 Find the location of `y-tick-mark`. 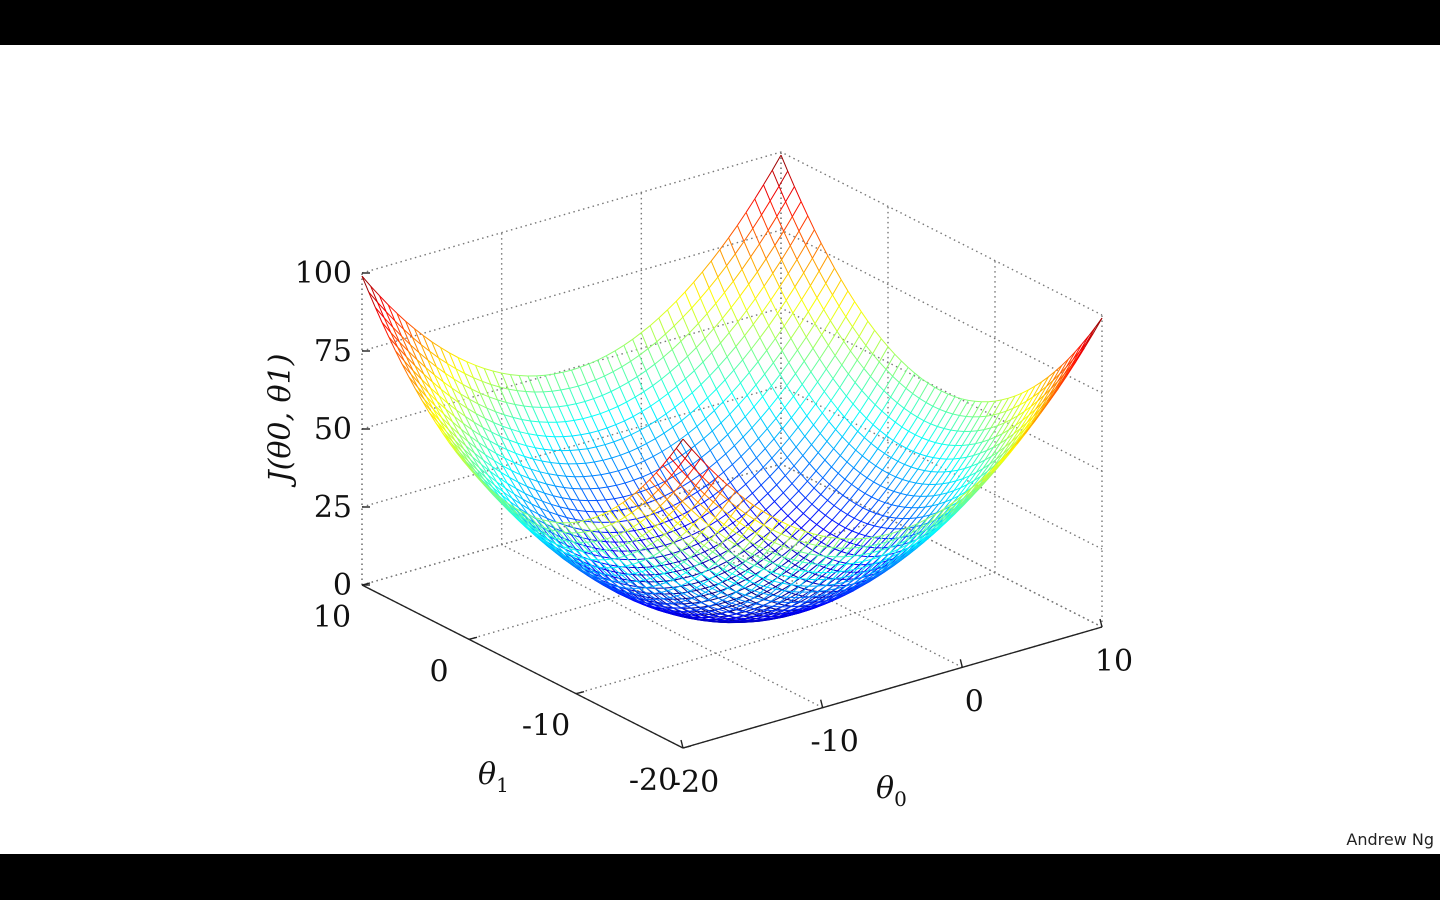

y-tick-mark is located at coordinates (473, 638).